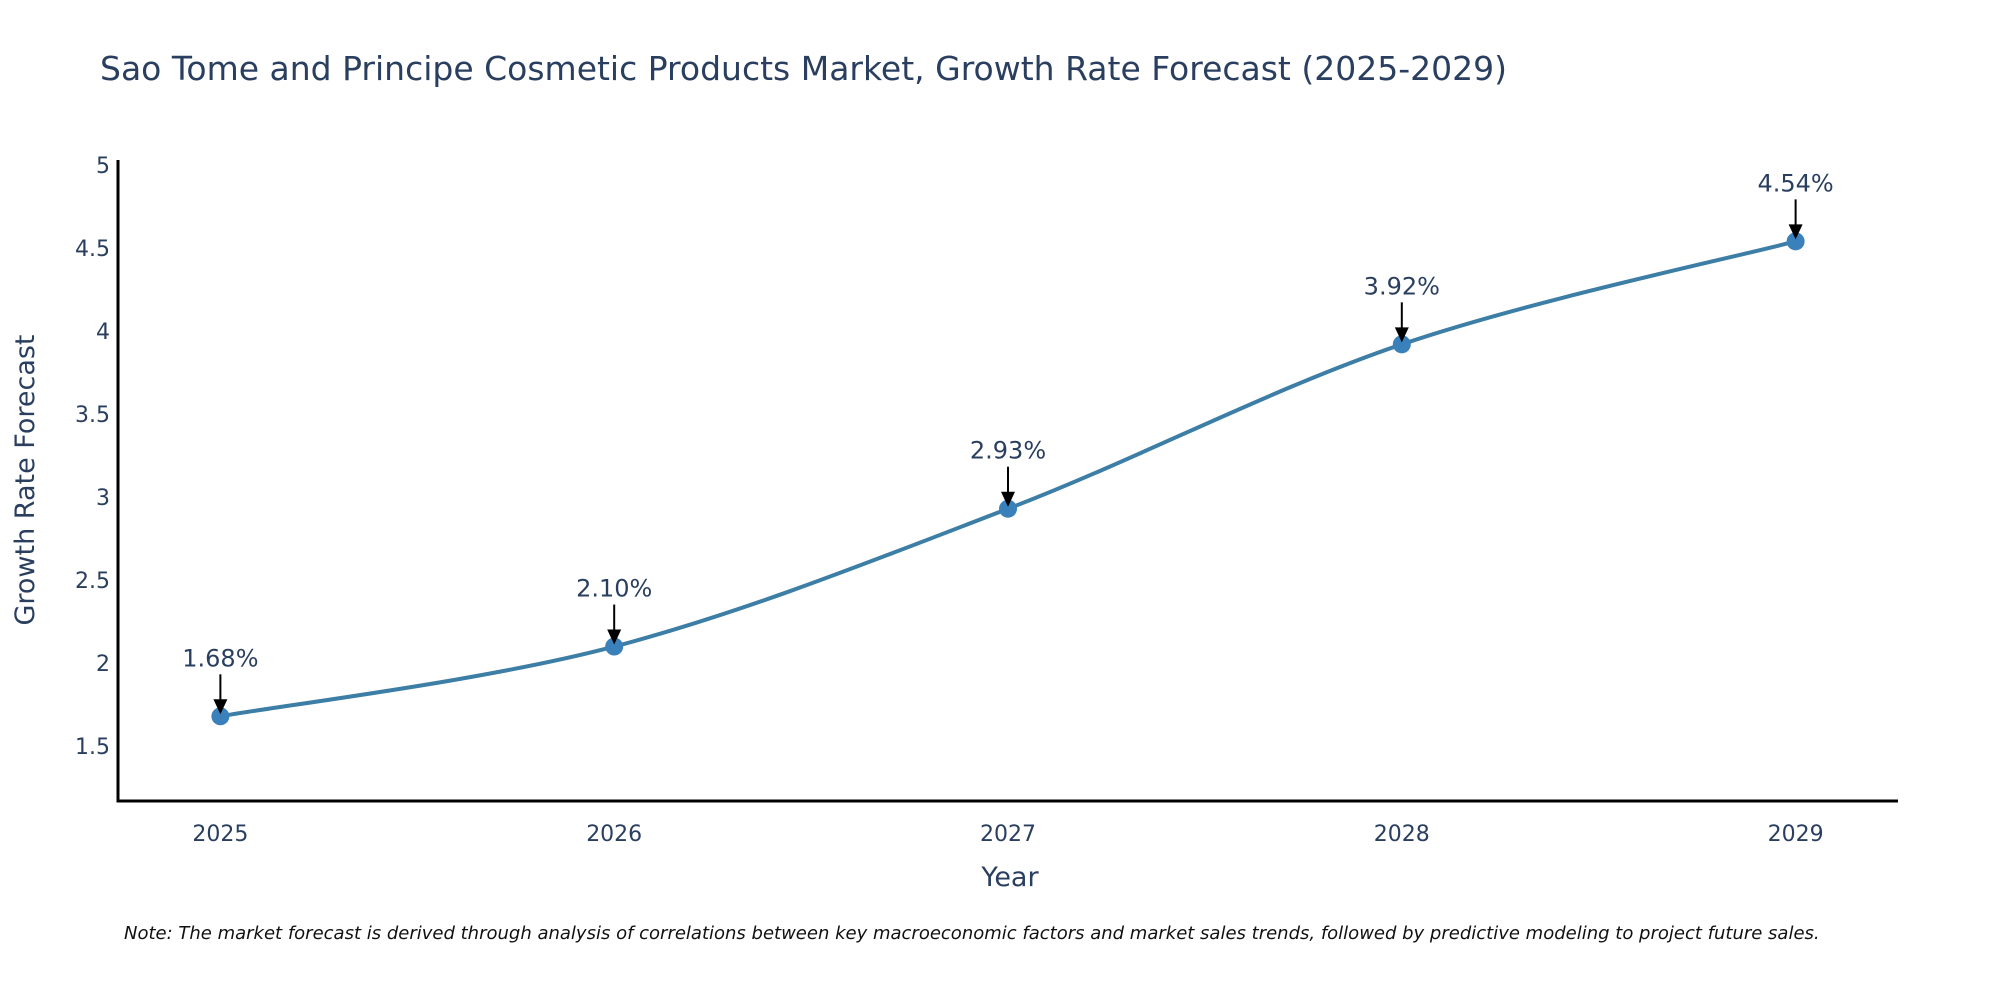  I want to click on data-annotation: 2.10%, so click(614, 610).